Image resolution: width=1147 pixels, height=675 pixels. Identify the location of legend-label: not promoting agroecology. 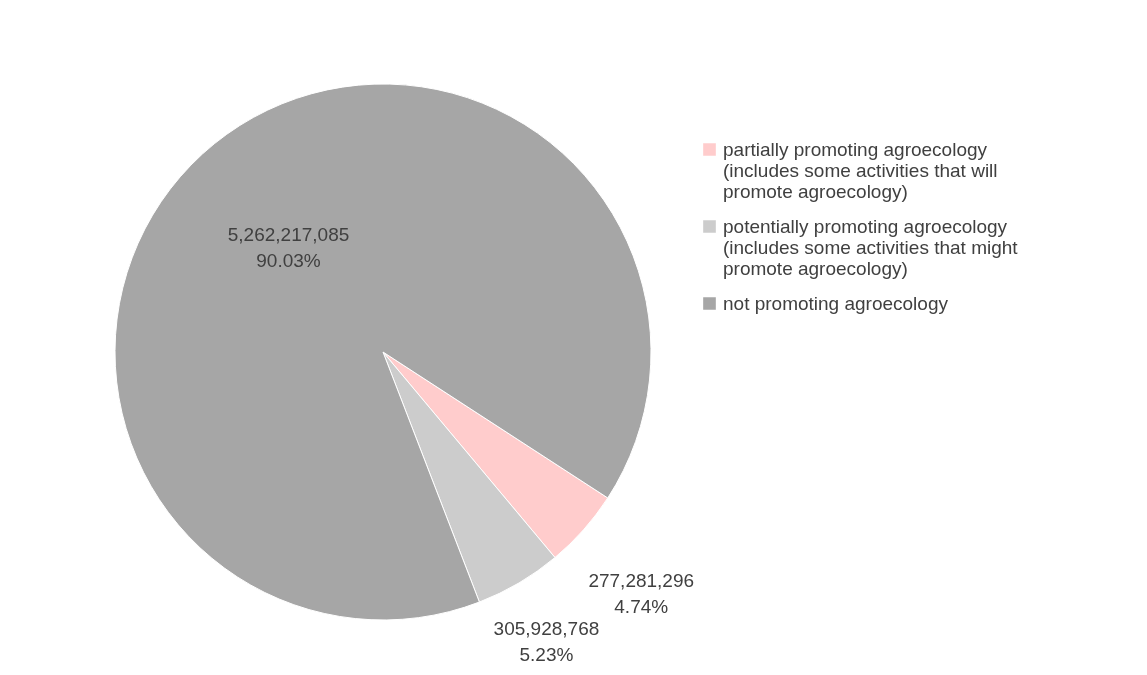
(836, 303).